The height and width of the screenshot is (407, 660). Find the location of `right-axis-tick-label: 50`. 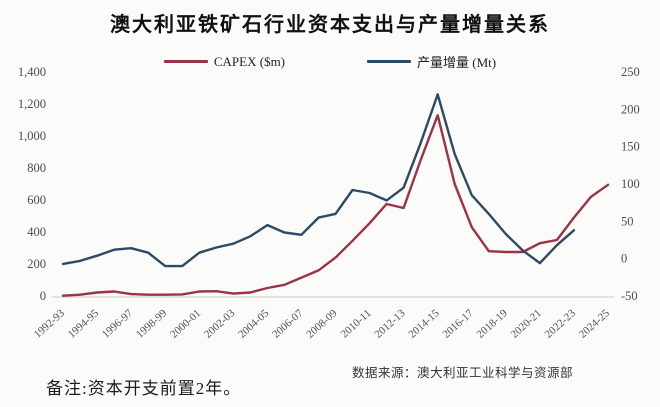

right-axis-tick-label: 50 is located at coordinates (627, 221).